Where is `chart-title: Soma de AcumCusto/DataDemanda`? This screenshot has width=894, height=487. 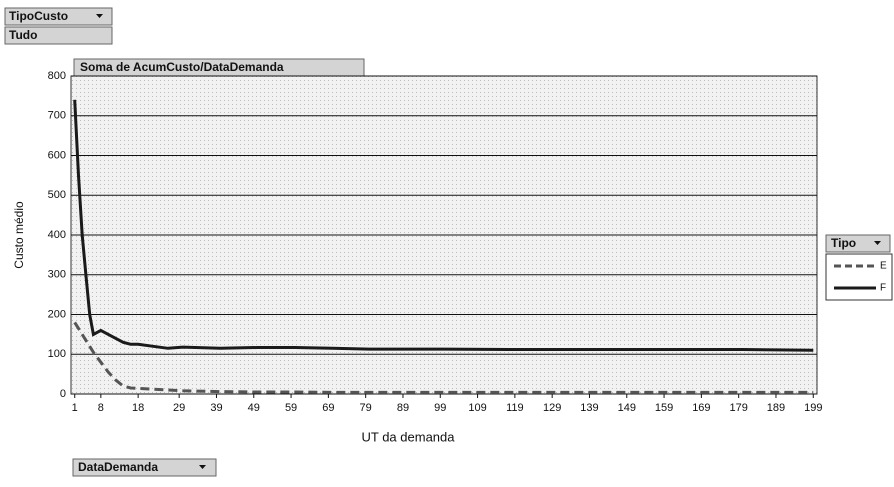
chart-title: Soma de AcumCusto/DataDemanda is located at coordinates (182, 67).